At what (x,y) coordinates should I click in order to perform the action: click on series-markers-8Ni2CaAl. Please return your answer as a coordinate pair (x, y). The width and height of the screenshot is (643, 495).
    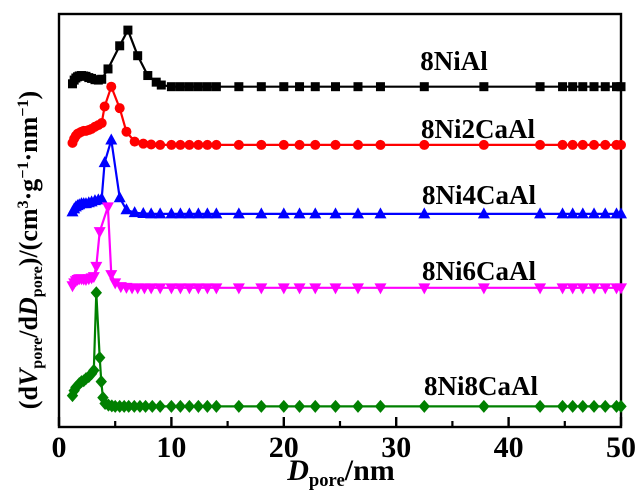
    Looking at the image, I should click on (346, 115).